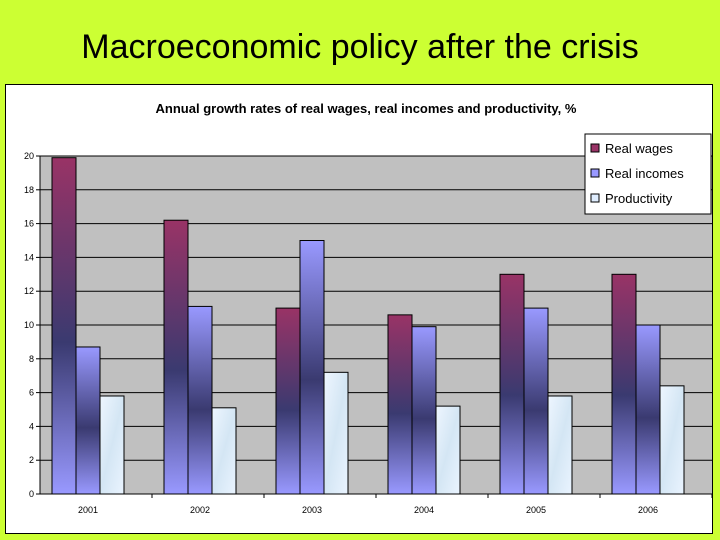 Image resolution: width=720 pixels, height=540 pixels. What do you see at coordinates (29, 291) in the screenshot?
I see `y-tick-label: 12` at bounding box center [29, 291].